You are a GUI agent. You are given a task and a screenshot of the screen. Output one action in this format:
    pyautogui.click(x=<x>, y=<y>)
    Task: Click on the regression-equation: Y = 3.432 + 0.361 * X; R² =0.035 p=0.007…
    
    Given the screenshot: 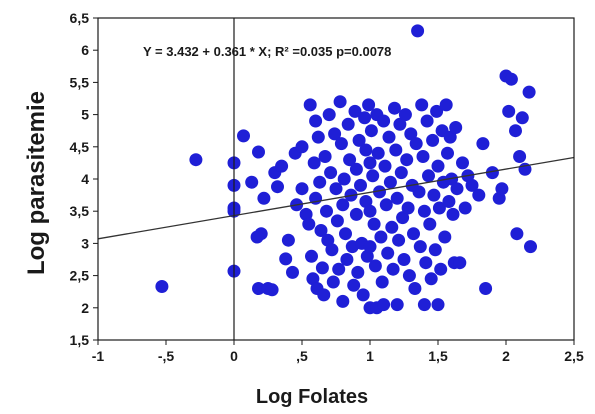 What is the action you would take?
    pyautogui.click(x=267, y=51)
    